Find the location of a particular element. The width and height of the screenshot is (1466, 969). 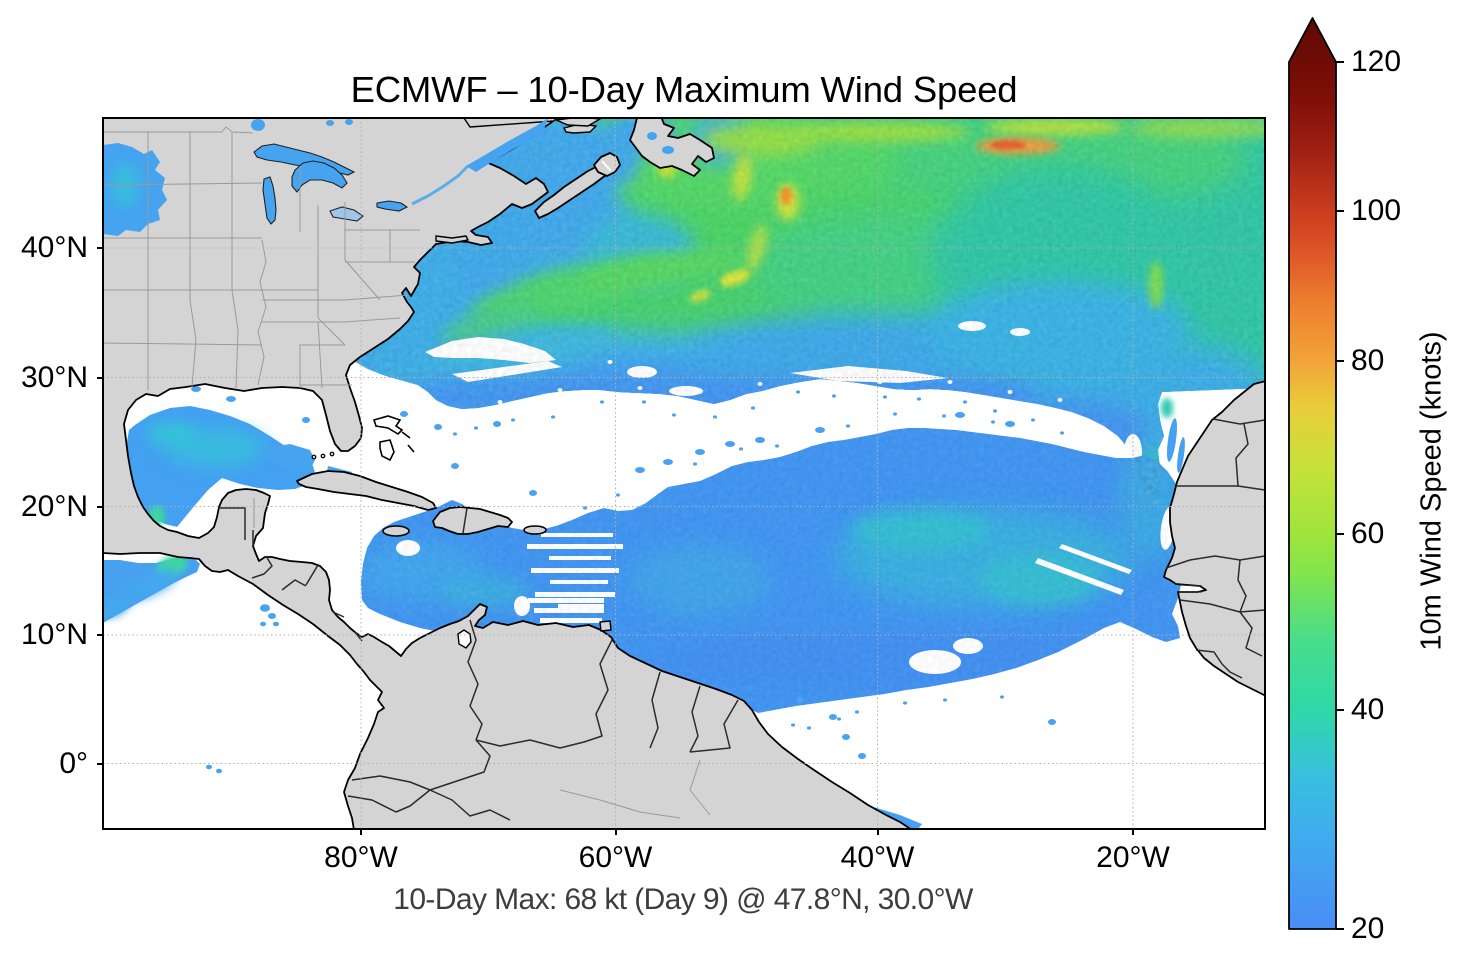

svg-text: 10m Wind Speed (knots) is located at coordinates (1432, 490).